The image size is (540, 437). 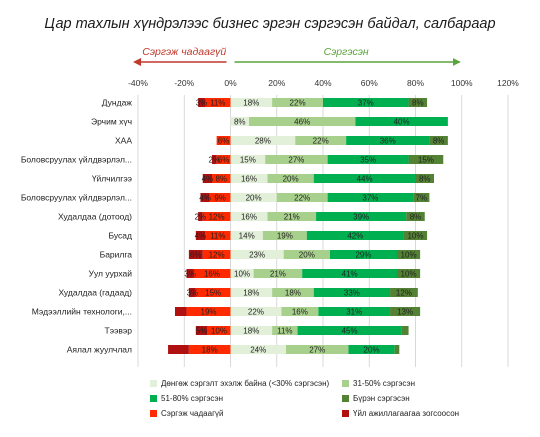 I want to click on x-tick-label: 40%, so click(x=322, y=83).